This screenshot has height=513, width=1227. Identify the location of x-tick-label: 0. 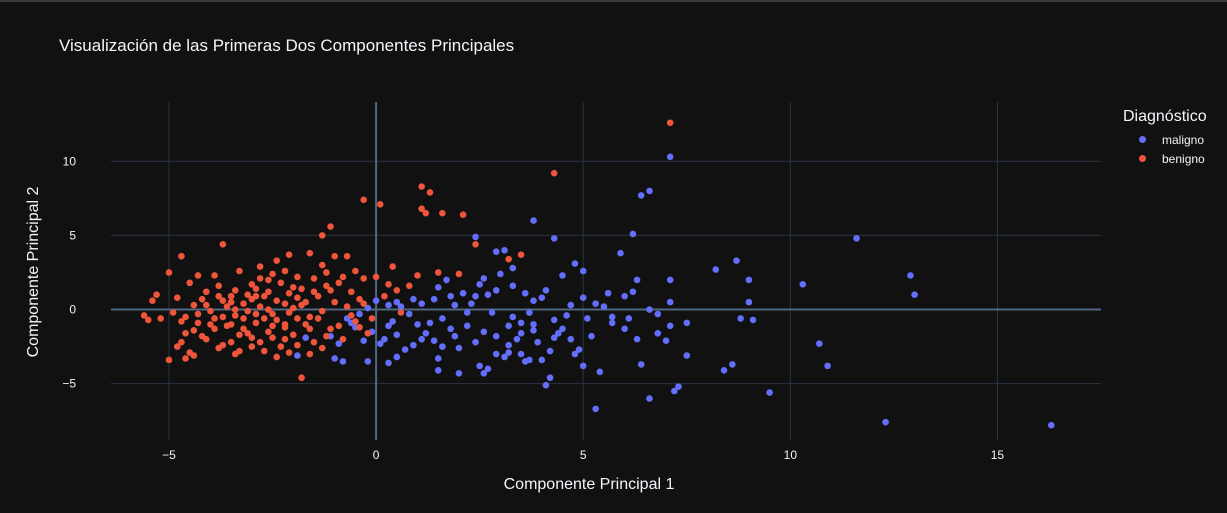
(376, 455).